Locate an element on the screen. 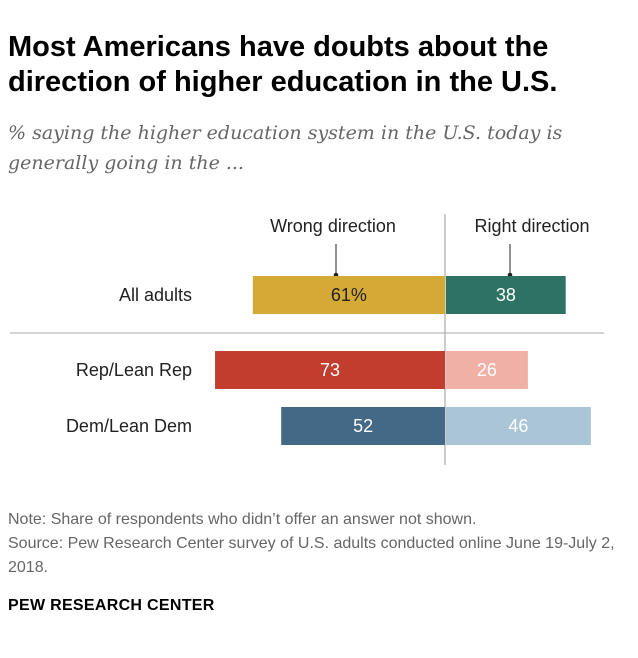 The width and height of the screenshot is (638, 658). bar-wrong-dem-lean-dem is located at coordinates (363, 426).